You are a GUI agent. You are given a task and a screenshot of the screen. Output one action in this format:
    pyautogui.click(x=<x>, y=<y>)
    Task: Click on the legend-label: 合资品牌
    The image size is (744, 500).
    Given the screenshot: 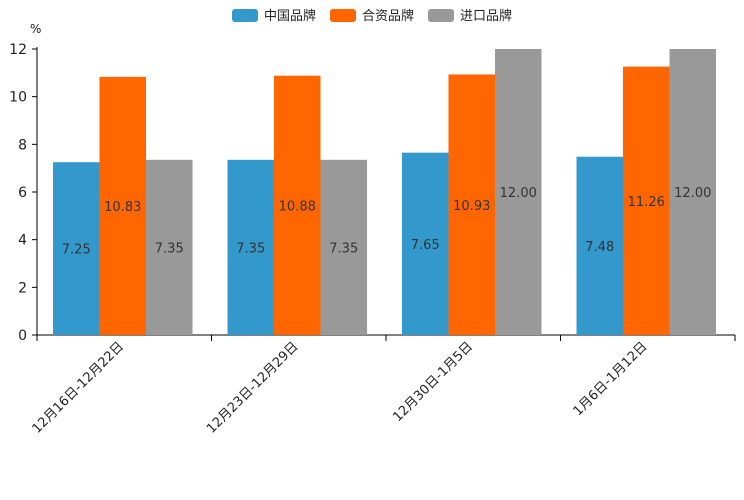 What is the action you would take?
    pyautogui.click(x=388, y=16)
    